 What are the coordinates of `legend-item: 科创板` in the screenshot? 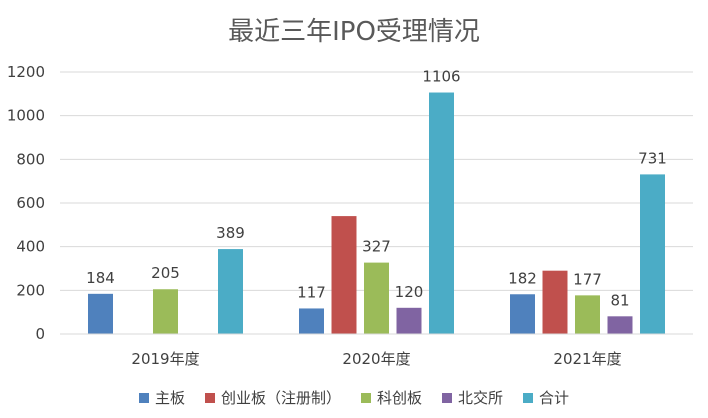 It's located at (391, 397).